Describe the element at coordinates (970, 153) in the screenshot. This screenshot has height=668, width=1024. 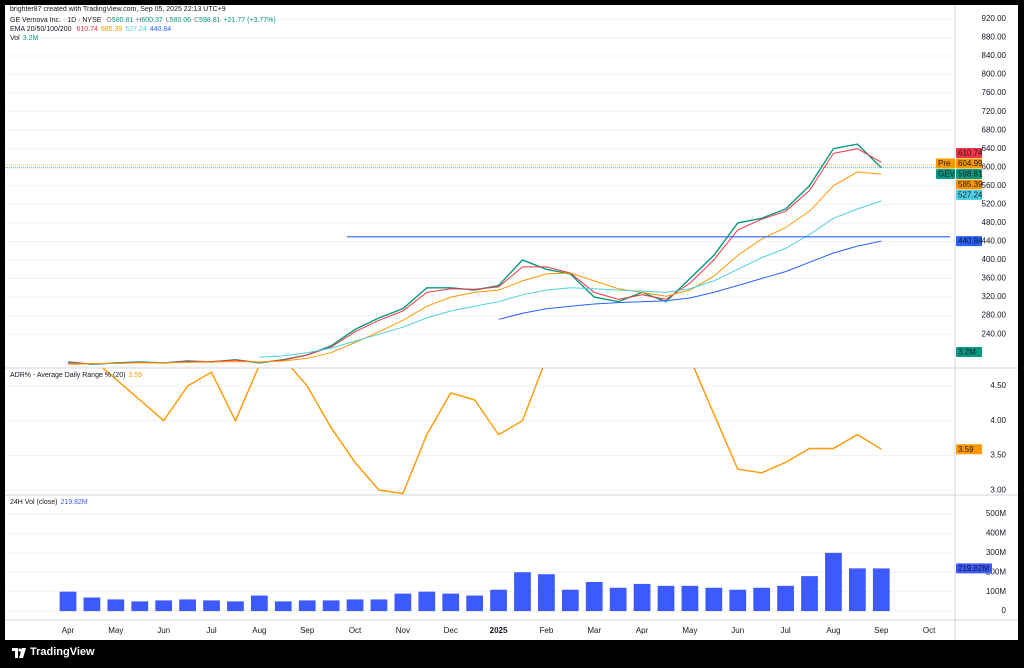
I see `price-badge: 610.74` at that location.